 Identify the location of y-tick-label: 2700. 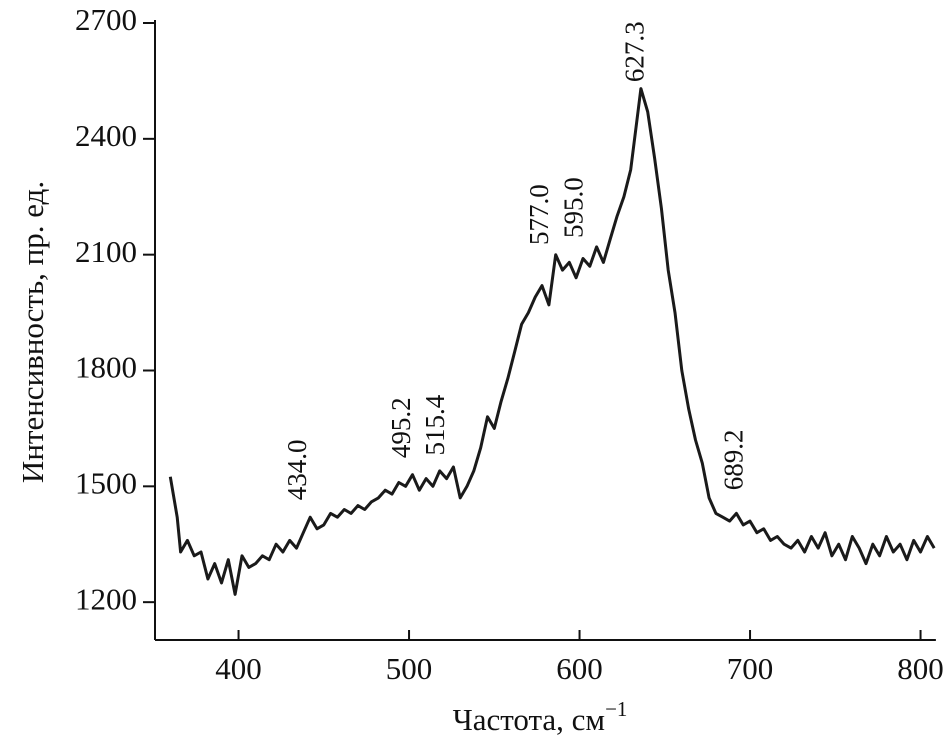
(106, 19).